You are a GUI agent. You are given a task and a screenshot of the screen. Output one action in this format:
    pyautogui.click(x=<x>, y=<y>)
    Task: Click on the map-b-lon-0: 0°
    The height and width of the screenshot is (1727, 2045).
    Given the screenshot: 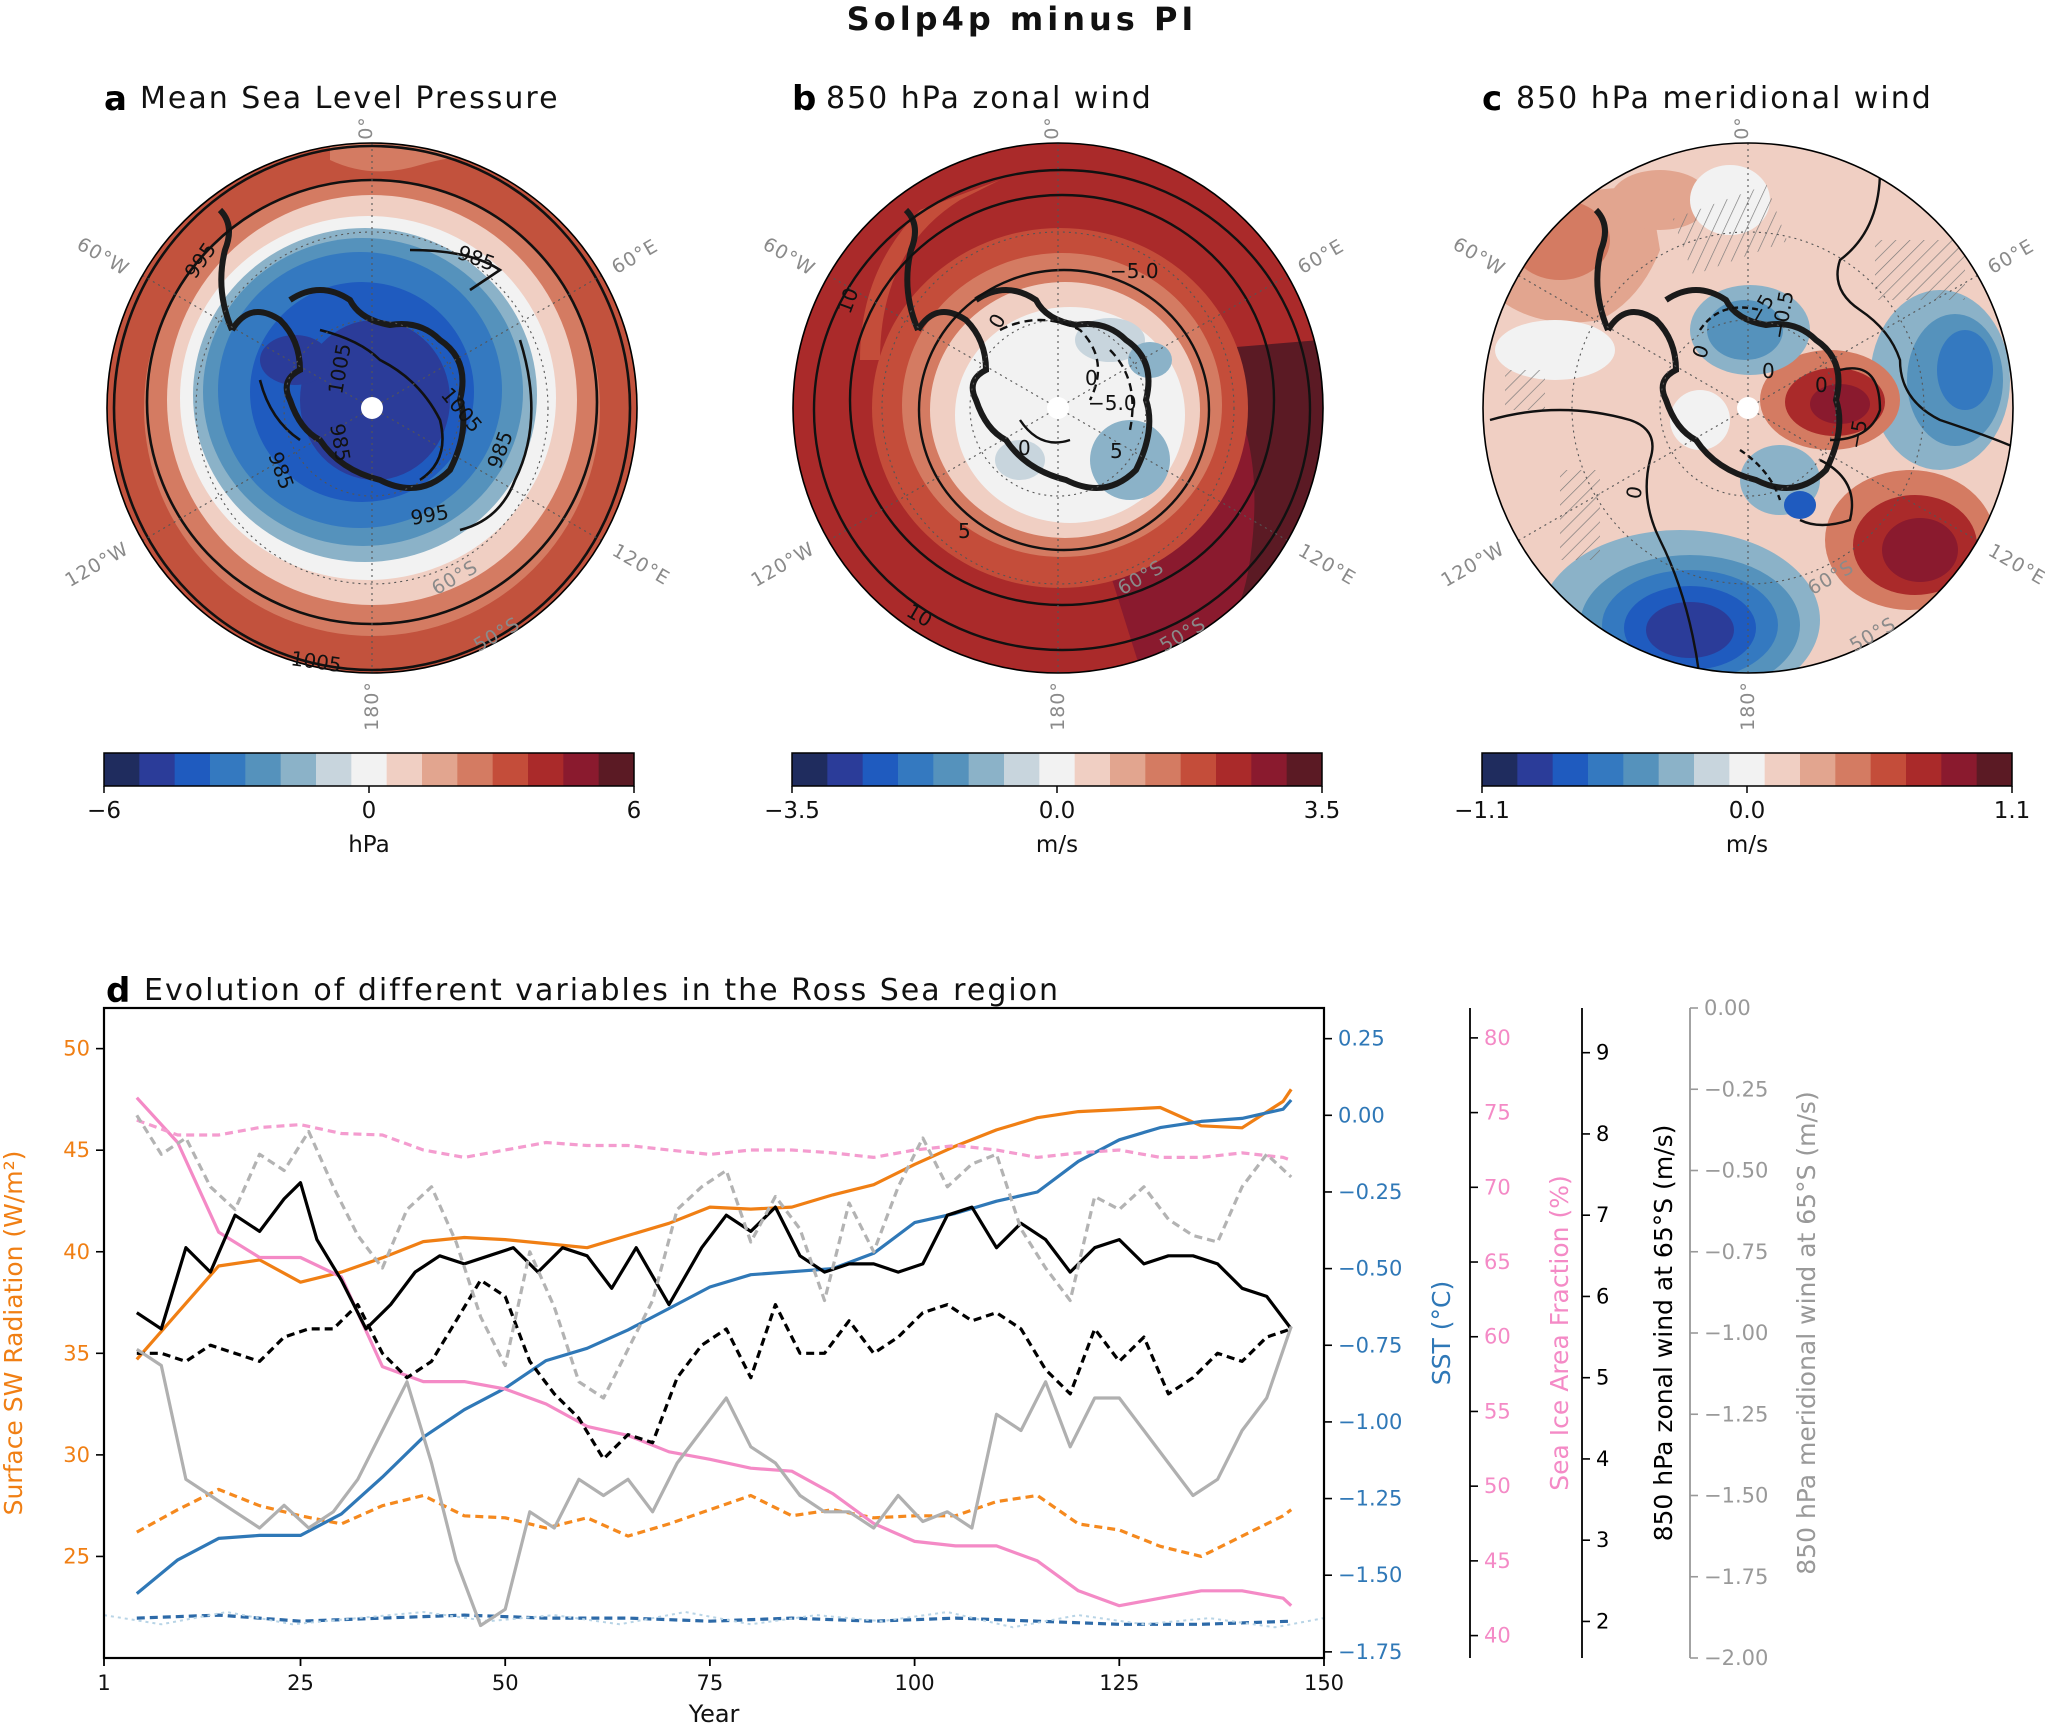 What is the action you would take?
    pyautogui.click(x=1052, y=128)
    